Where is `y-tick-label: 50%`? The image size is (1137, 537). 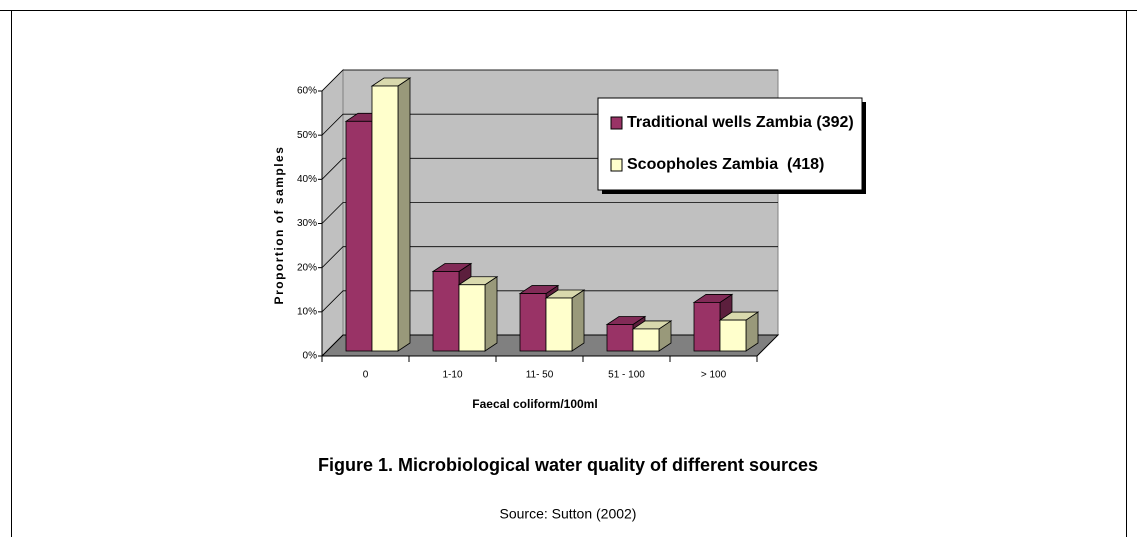
y-tick-label: 50% is located at coordinates (307, 135).